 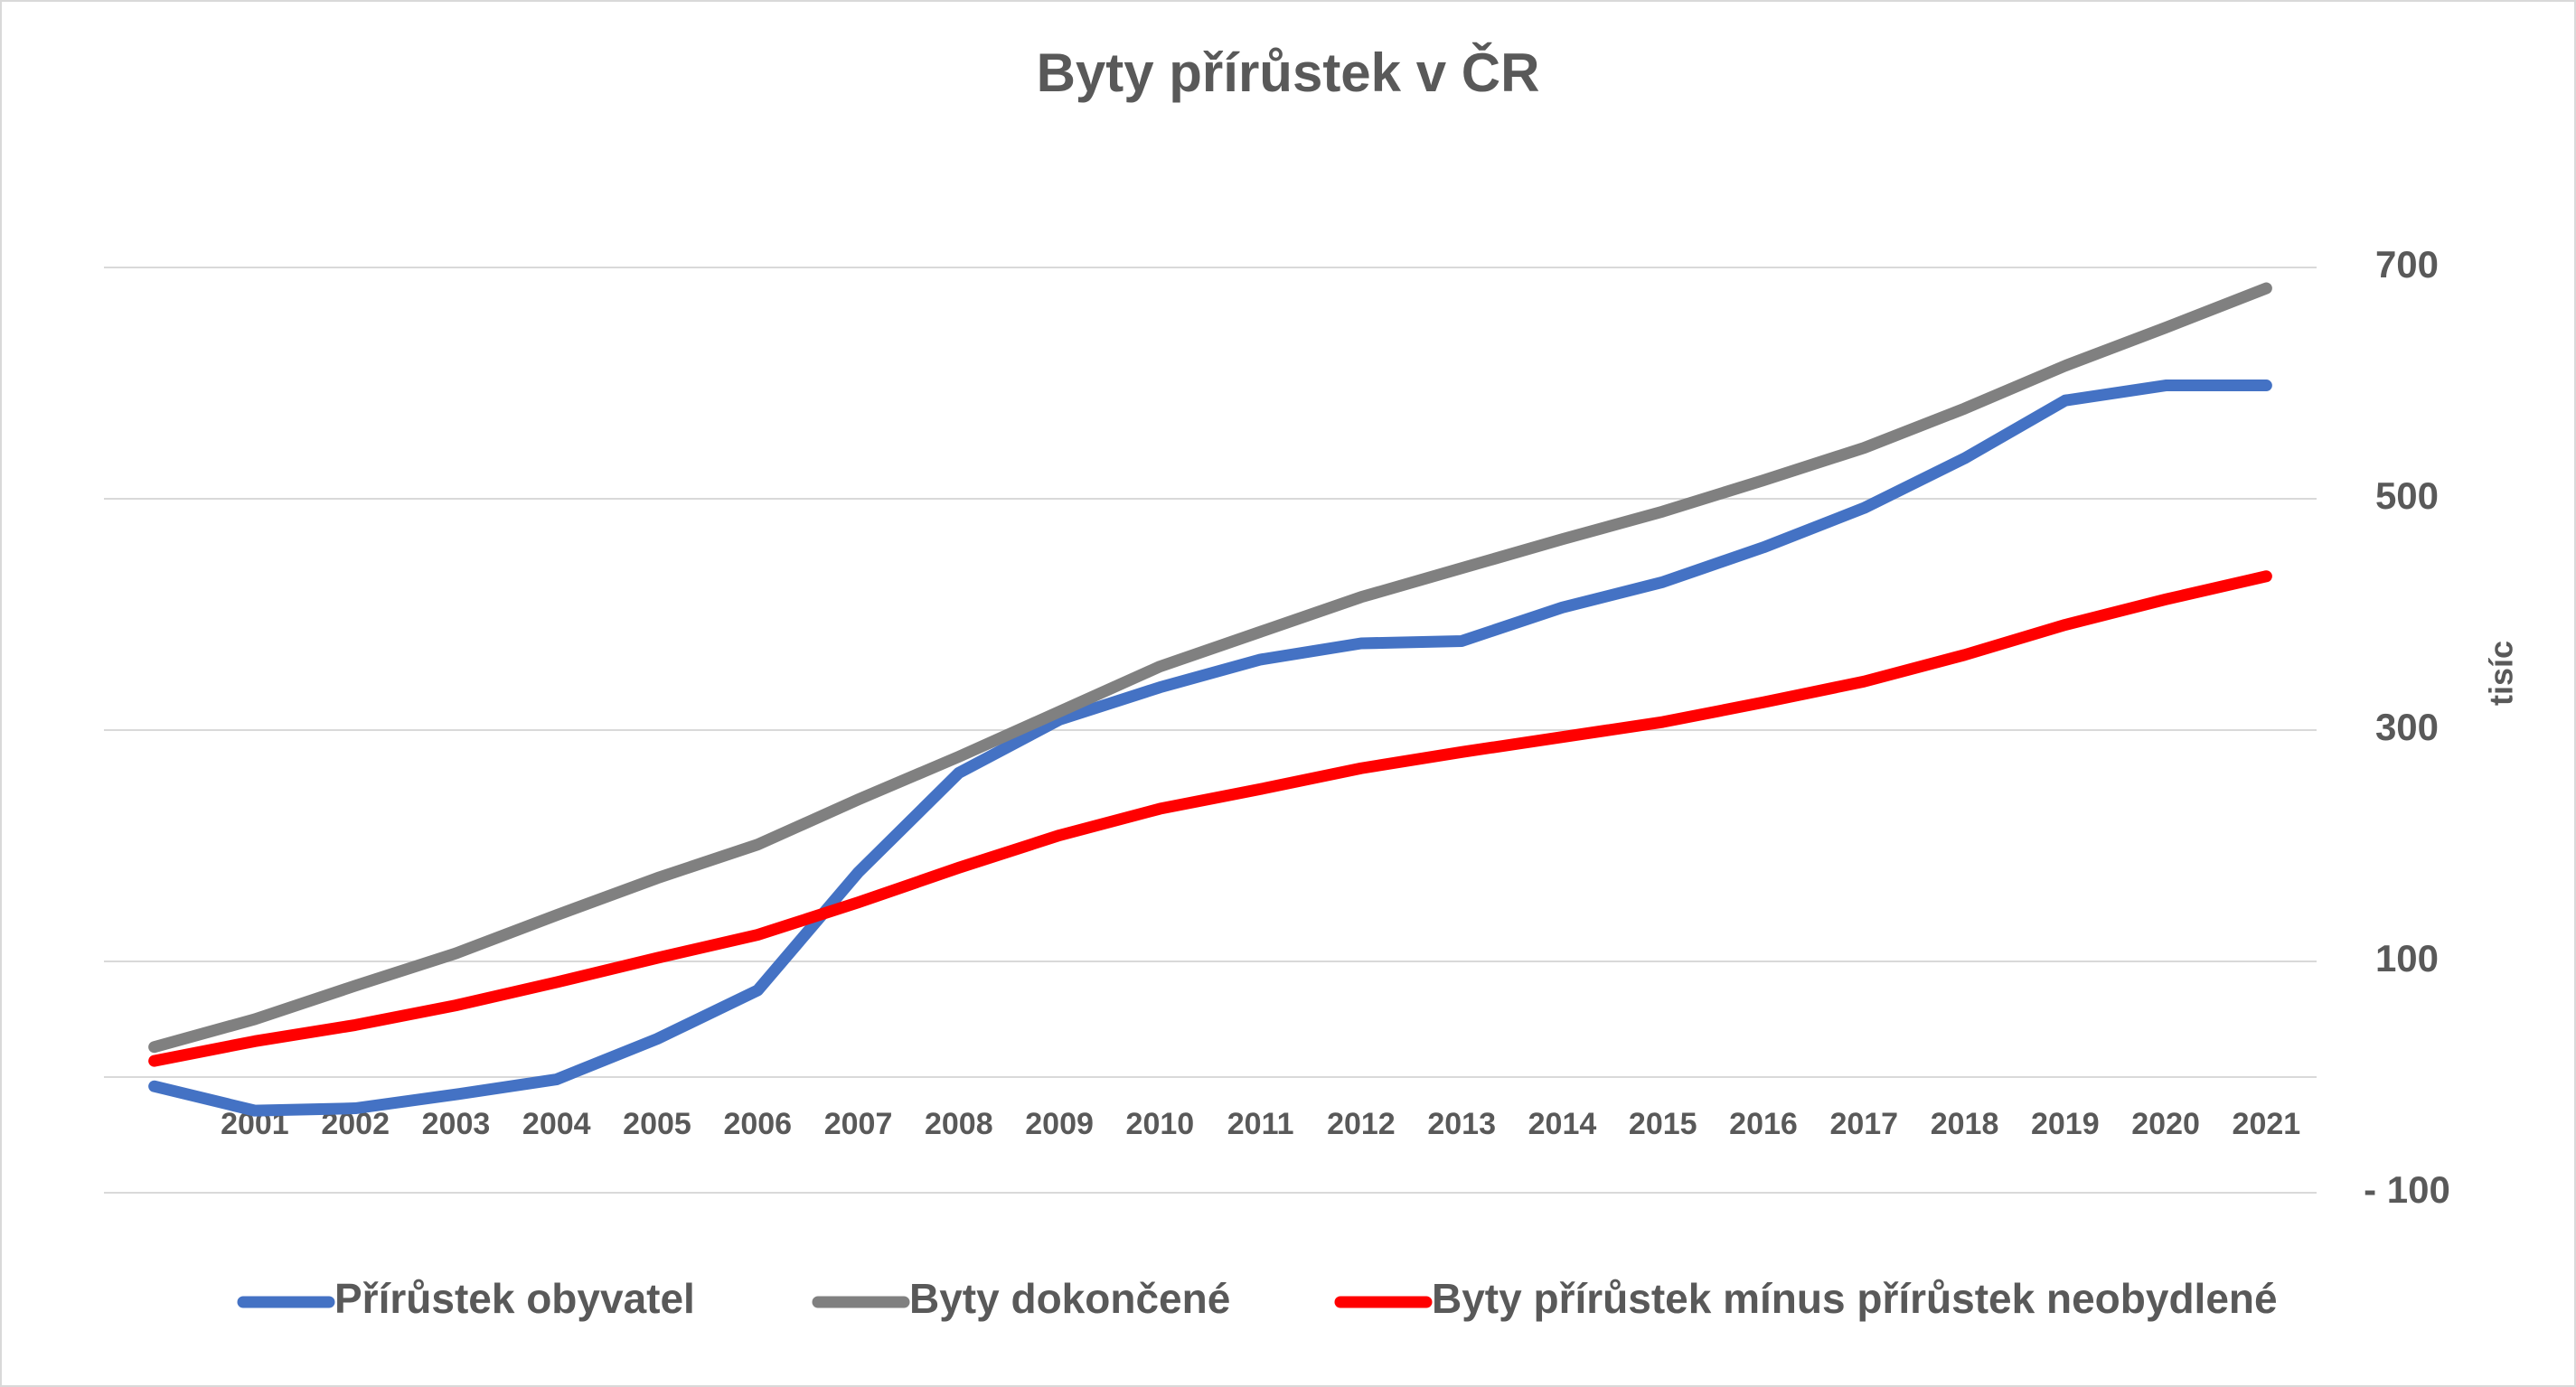 What do you see at coordinates (556, 1124) in the screenshot?
I see `x-tick-label: 2004` at bounding box center [556, 1124].